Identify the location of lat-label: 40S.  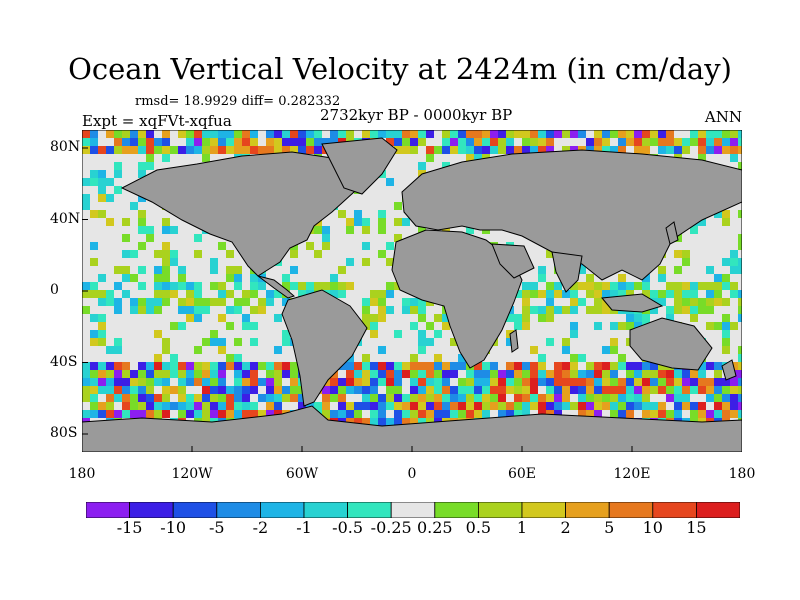
(64, 361).